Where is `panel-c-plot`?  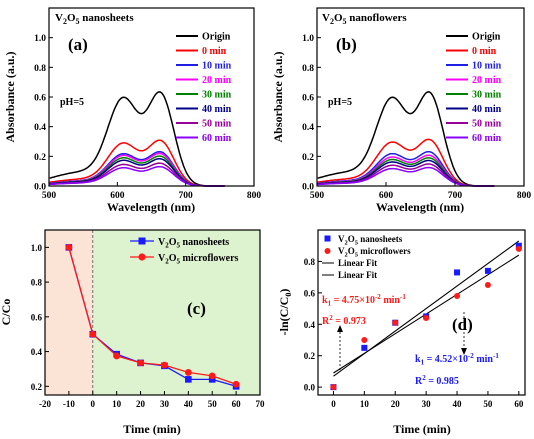
panel-c-plot is located at coordinates (152, 316).